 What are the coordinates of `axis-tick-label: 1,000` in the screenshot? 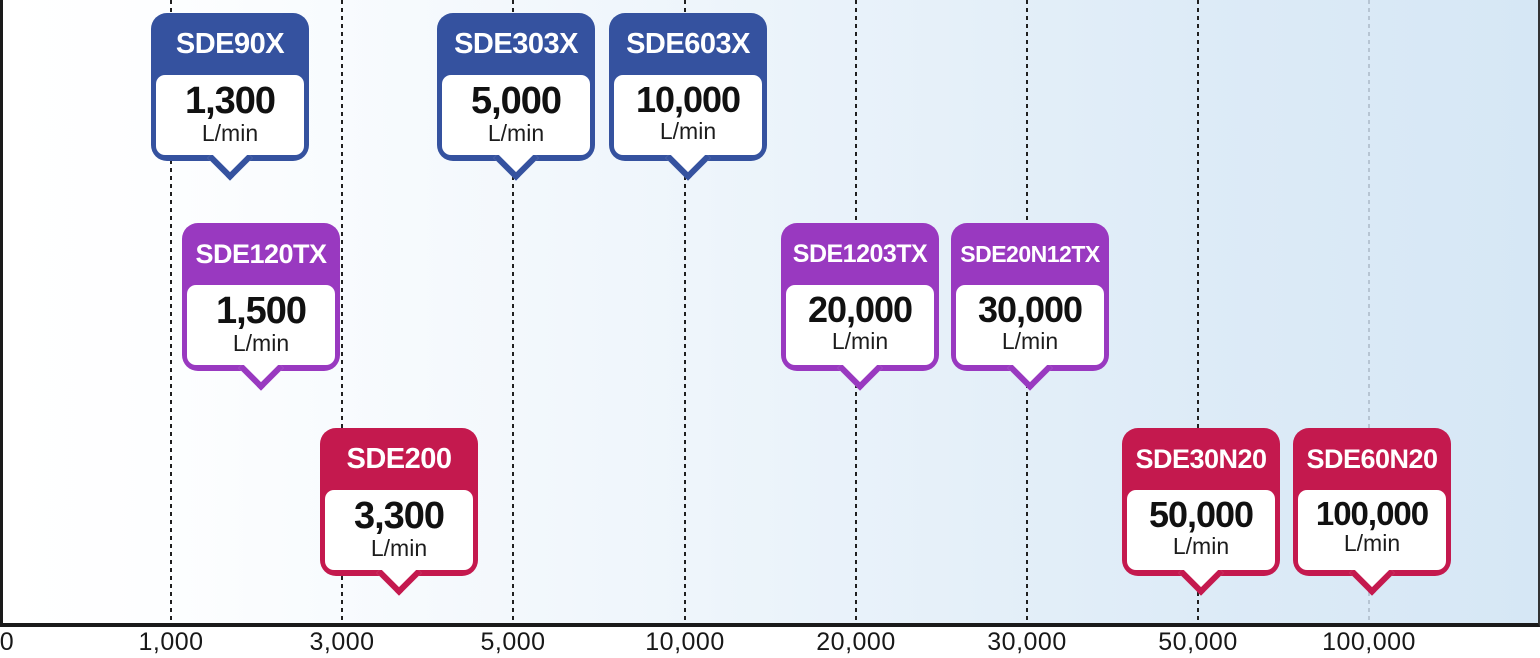 It's located at (171, 642).